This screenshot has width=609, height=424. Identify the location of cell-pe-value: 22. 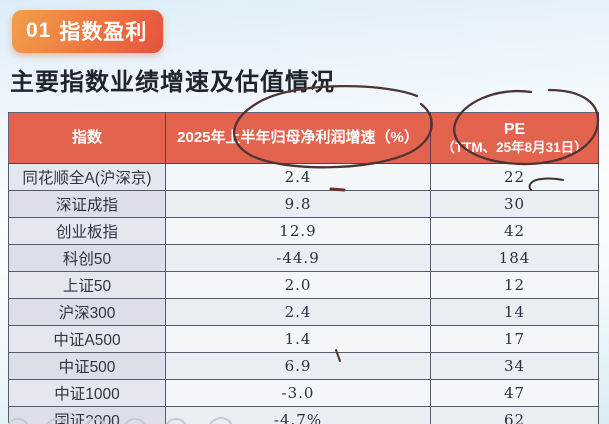
(514, 177).